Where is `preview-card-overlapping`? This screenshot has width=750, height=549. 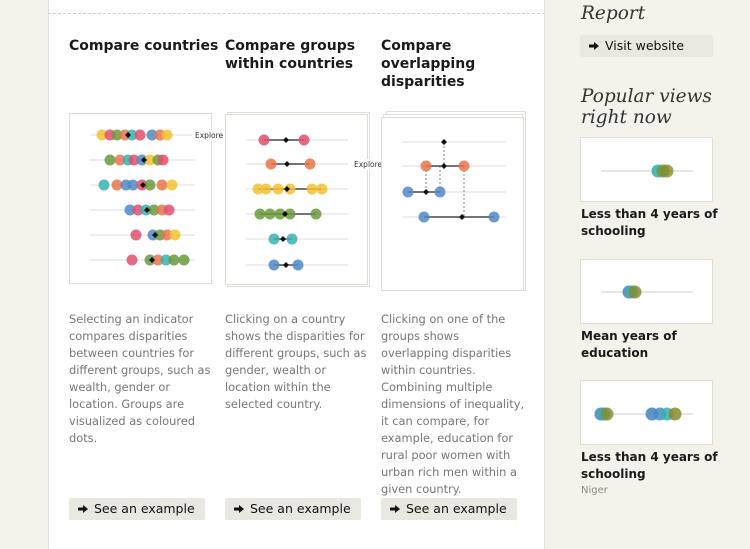
preview-card-overlapping is located at coordinates (452, 204).